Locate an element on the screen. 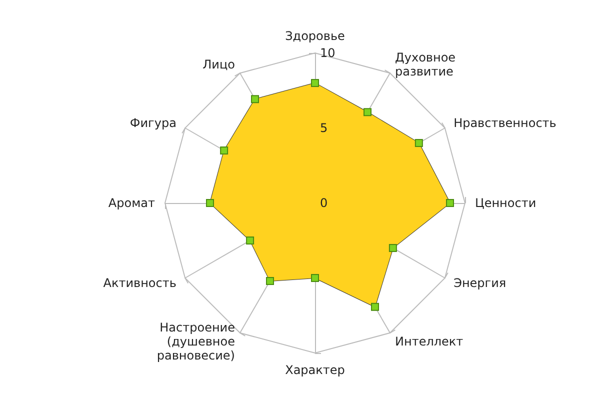  spoke-label: Активность is located at coordinates (139, 283).